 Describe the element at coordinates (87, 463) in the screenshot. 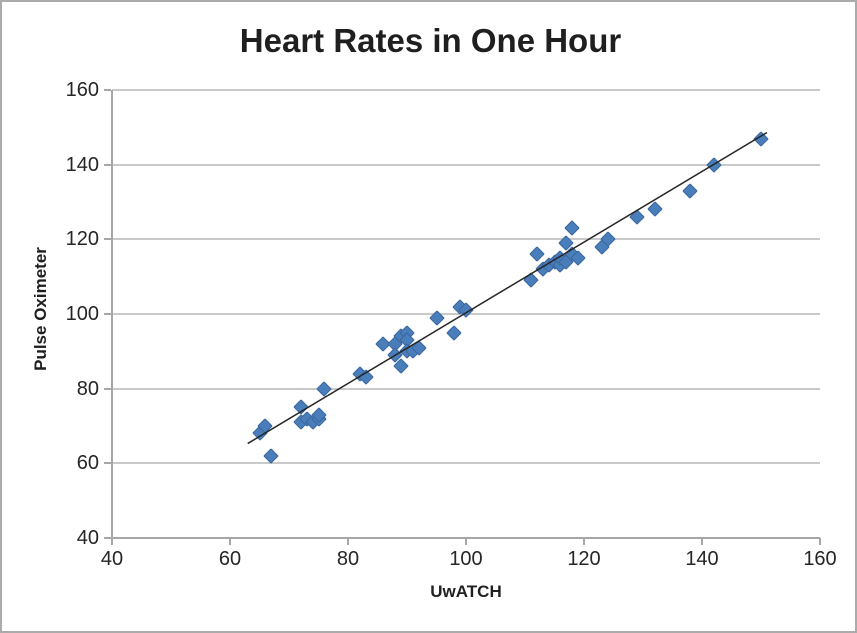

I see `y-tick-label-60: 60` at that location.